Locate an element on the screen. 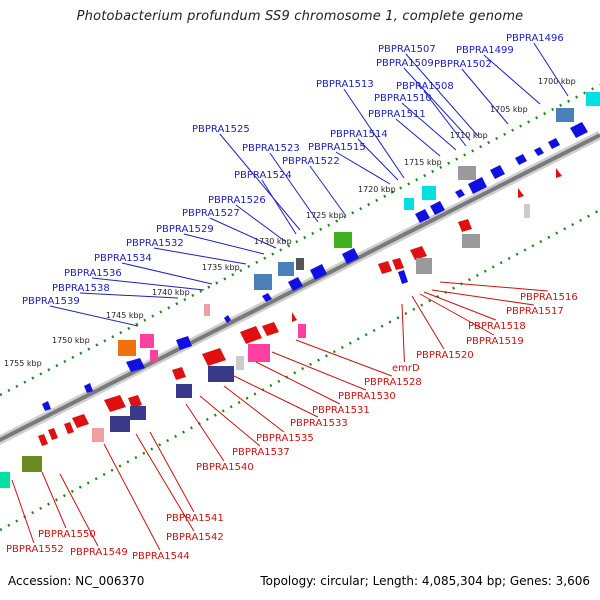 This screenshot has height=600, width=600. forward-gene-label: PBPRA1538 is located at coordinates (81, 288).